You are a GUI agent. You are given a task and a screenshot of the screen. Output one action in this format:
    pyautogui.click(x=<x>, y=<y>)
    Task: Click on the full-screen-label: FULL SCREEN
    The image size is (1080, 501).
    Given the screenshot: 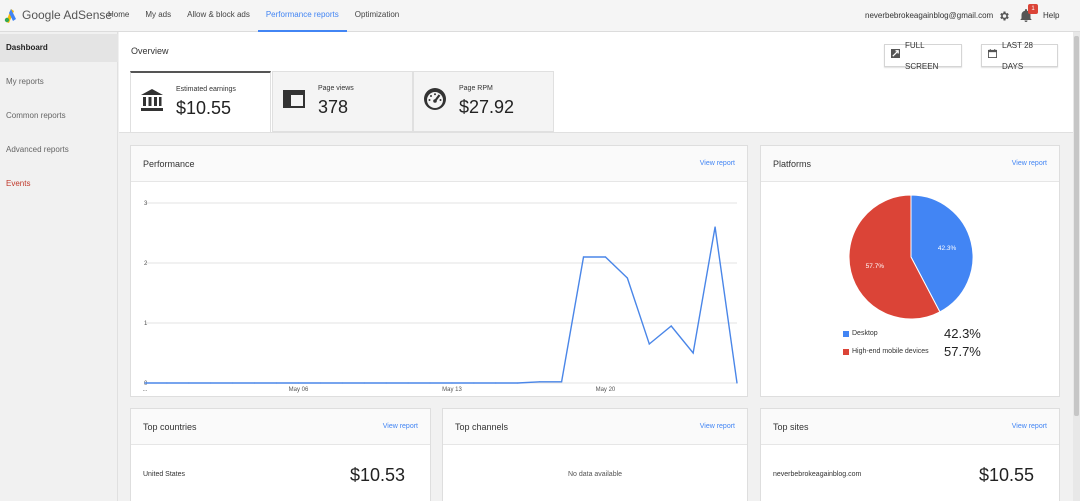 What is the action you would take?
    pyautogui.click(x=922, y=55)
    